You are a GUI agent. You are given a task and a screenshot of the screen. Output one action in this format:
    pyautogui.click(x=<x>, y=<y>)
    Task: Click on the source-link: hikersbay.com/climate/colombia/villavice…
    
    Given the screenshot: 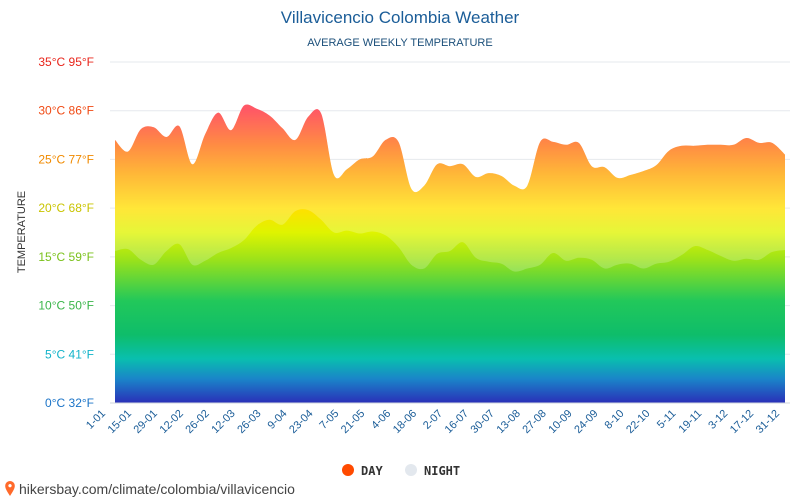 What is the action you would take?
    pyautogui.click(x=150, y=489)
    